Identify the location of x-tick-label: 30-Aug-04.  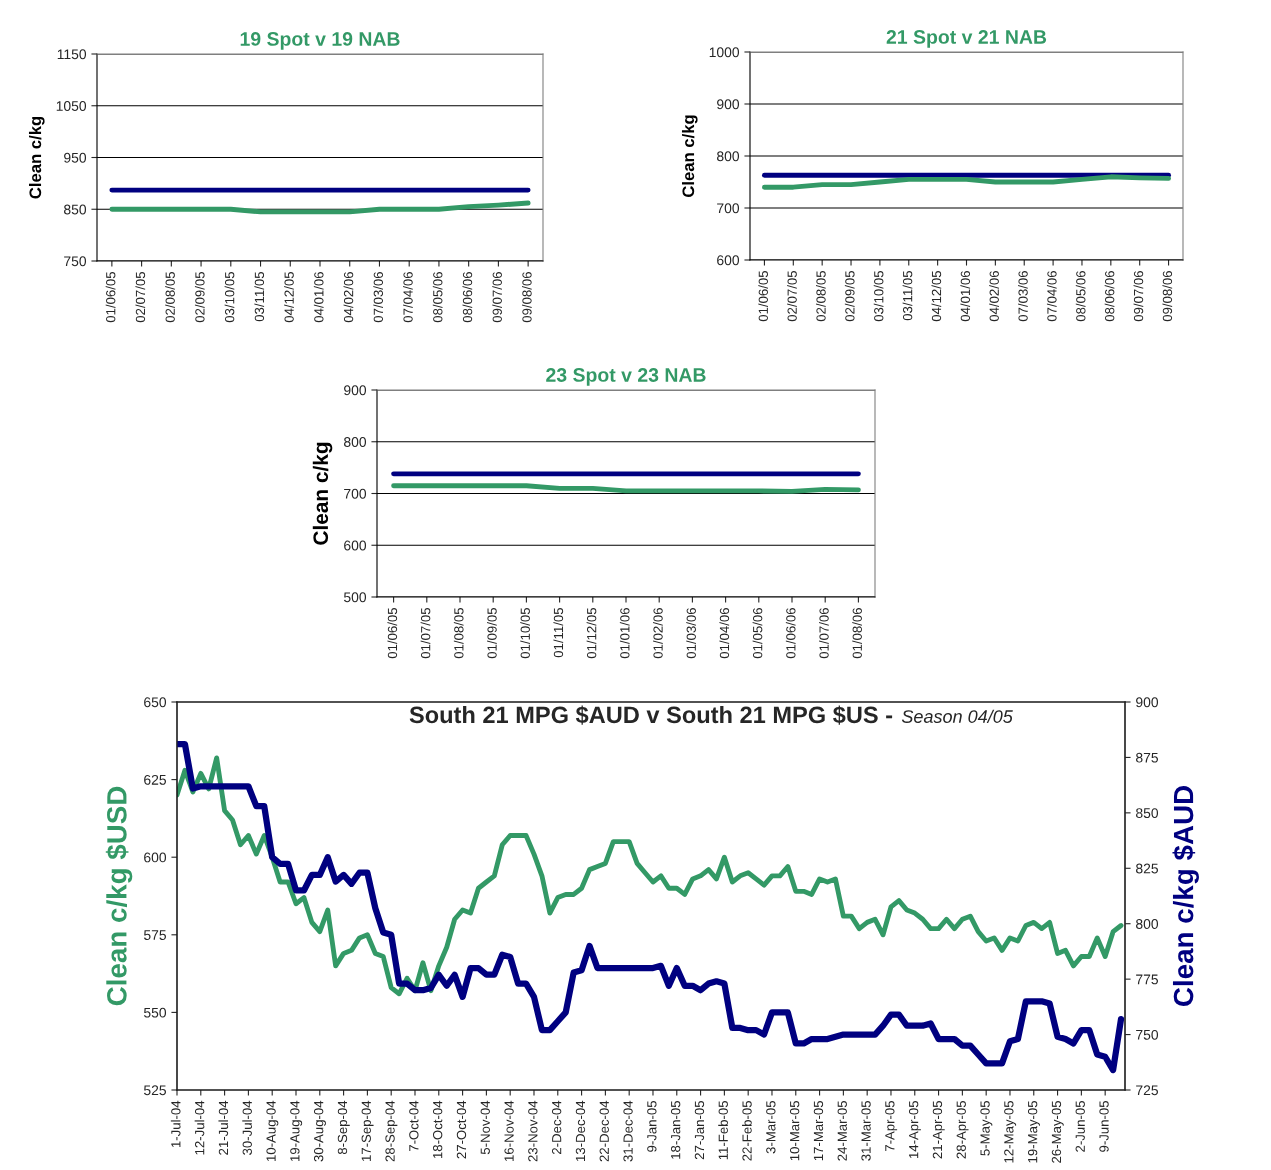
(319, 1131).